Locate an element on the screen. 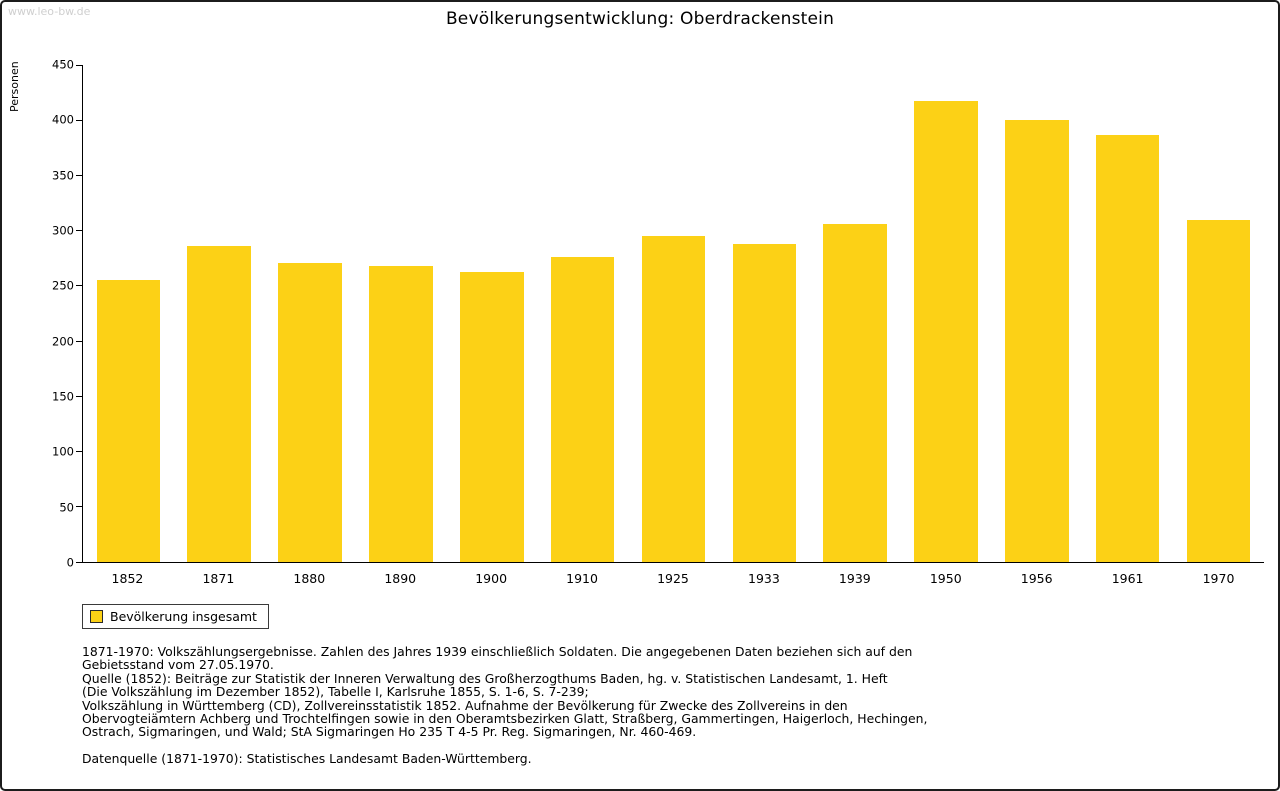 This screenshot has height=791, width=1280. y-axis-title: Personen is located at coordinates (14, 86).